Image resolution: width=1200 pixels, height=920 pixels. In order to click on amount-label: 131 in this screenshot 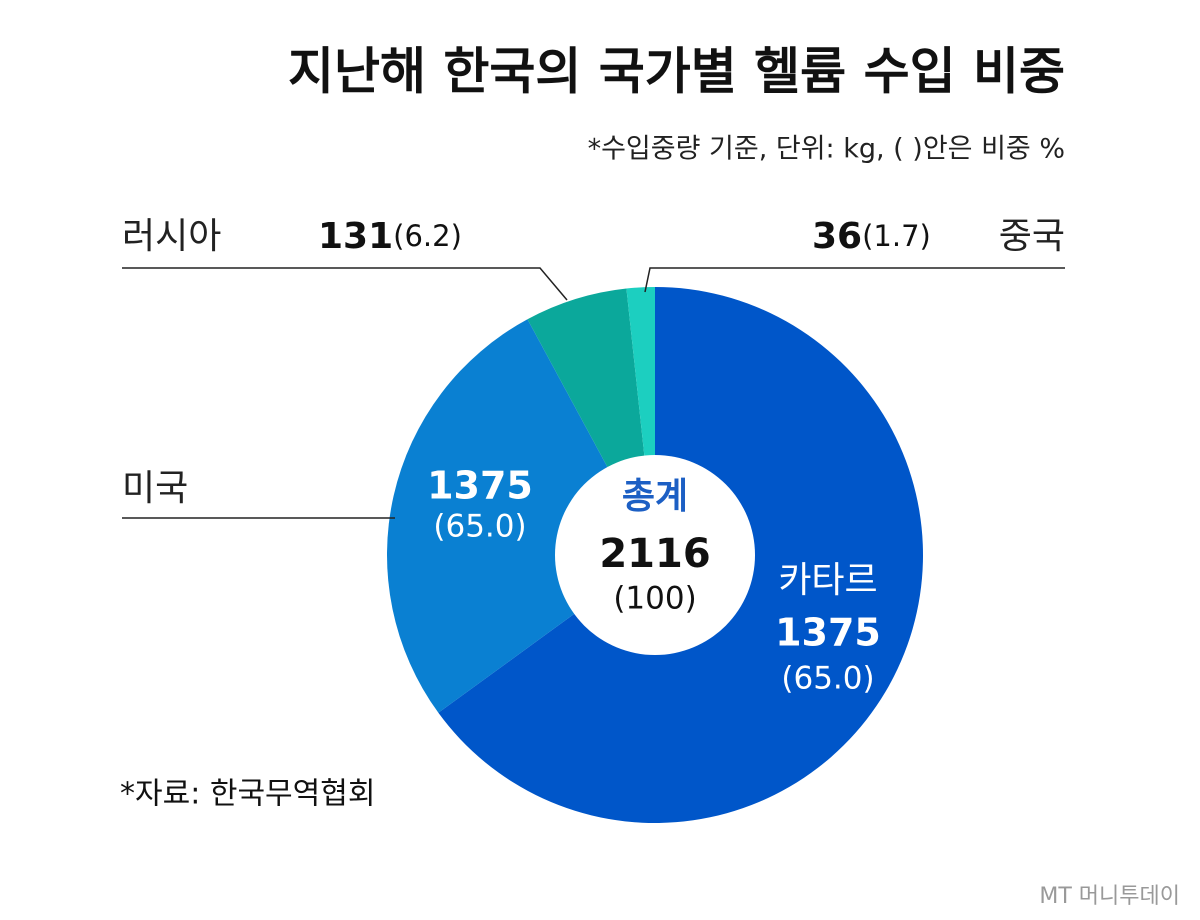, I will do `click(355, 236)`.